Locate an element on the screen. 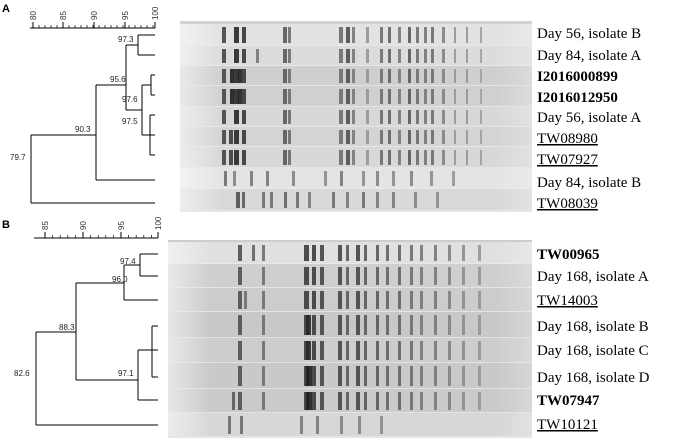 This screenshot has height=445, width=680. panel-b-dendrogram is located at coordinates (96, 339).